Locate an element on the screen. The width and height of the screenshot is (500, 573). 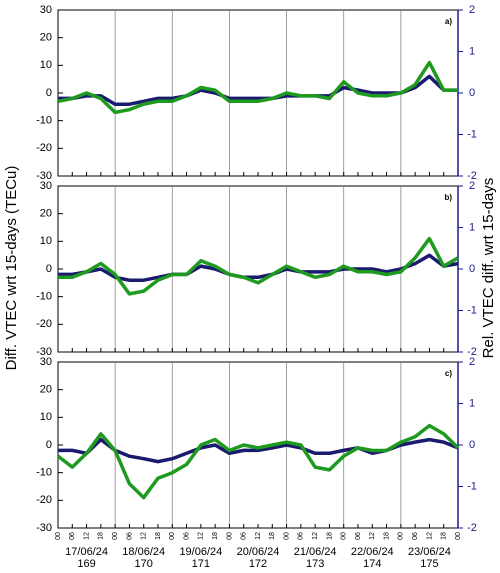
doy-label: 170 is located at coordinates (144, 563).